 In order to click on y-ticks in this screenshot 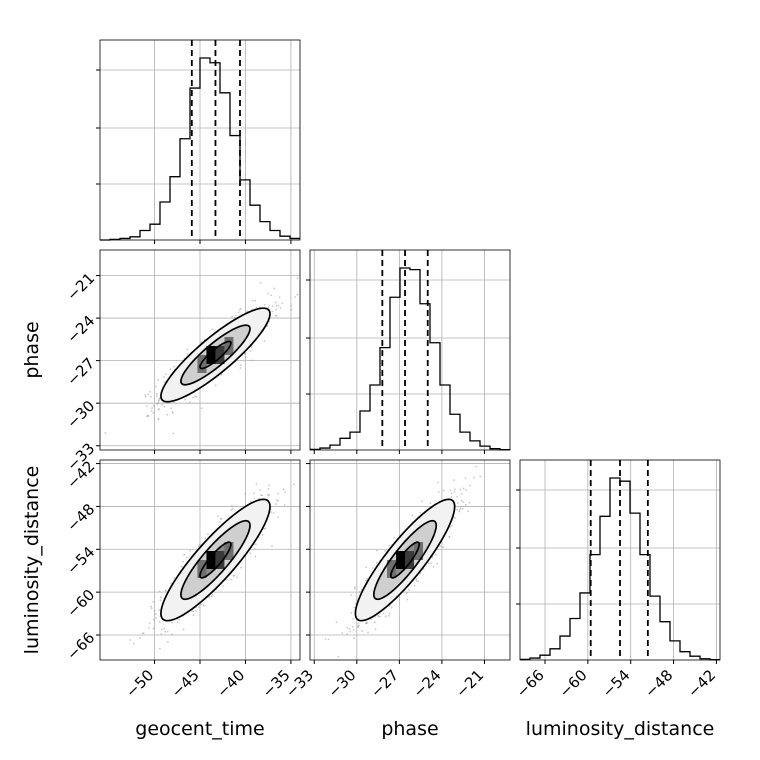, I will do `click(308, 549)`.